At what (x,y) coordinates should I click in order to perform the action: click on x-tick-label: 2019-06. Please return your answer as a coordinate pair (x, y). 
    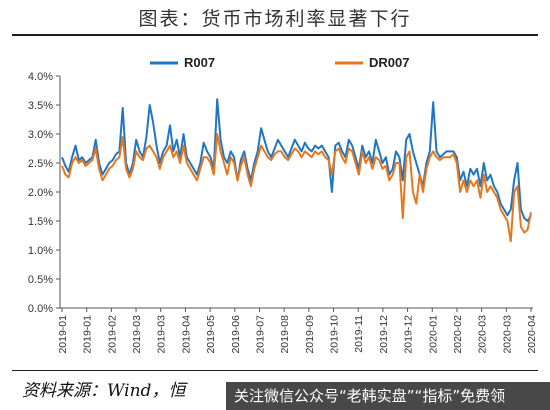
    Looking at the image, I should click on (236, 334).